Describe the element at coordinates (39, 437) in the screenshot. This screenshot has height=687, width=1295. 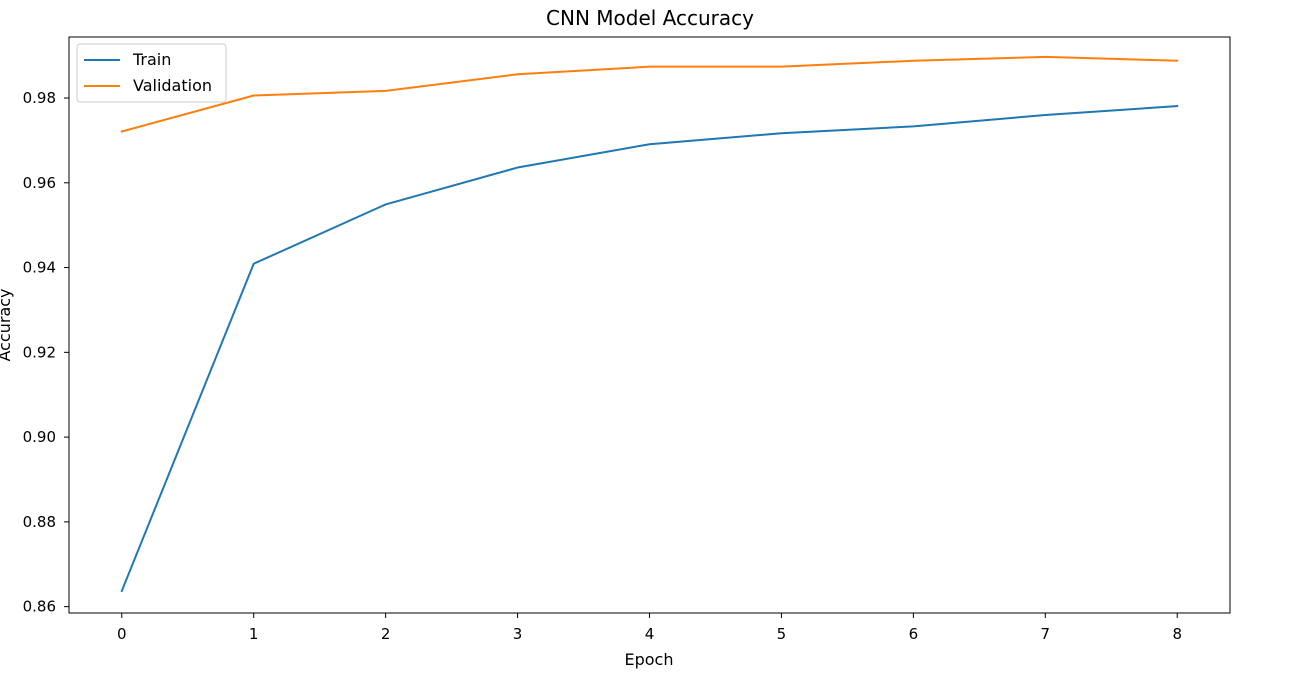
I see `y-tick-label: 0.90` at that location.